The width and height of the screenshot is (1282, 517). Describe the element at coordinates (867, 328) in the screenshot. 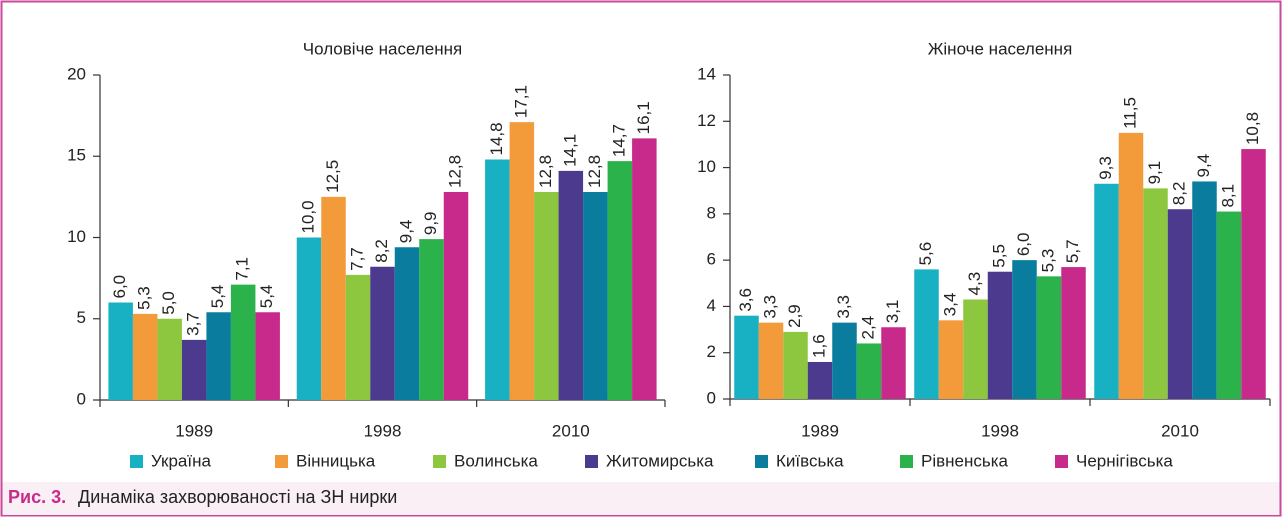

I see `value-label: 2,4` at that location.